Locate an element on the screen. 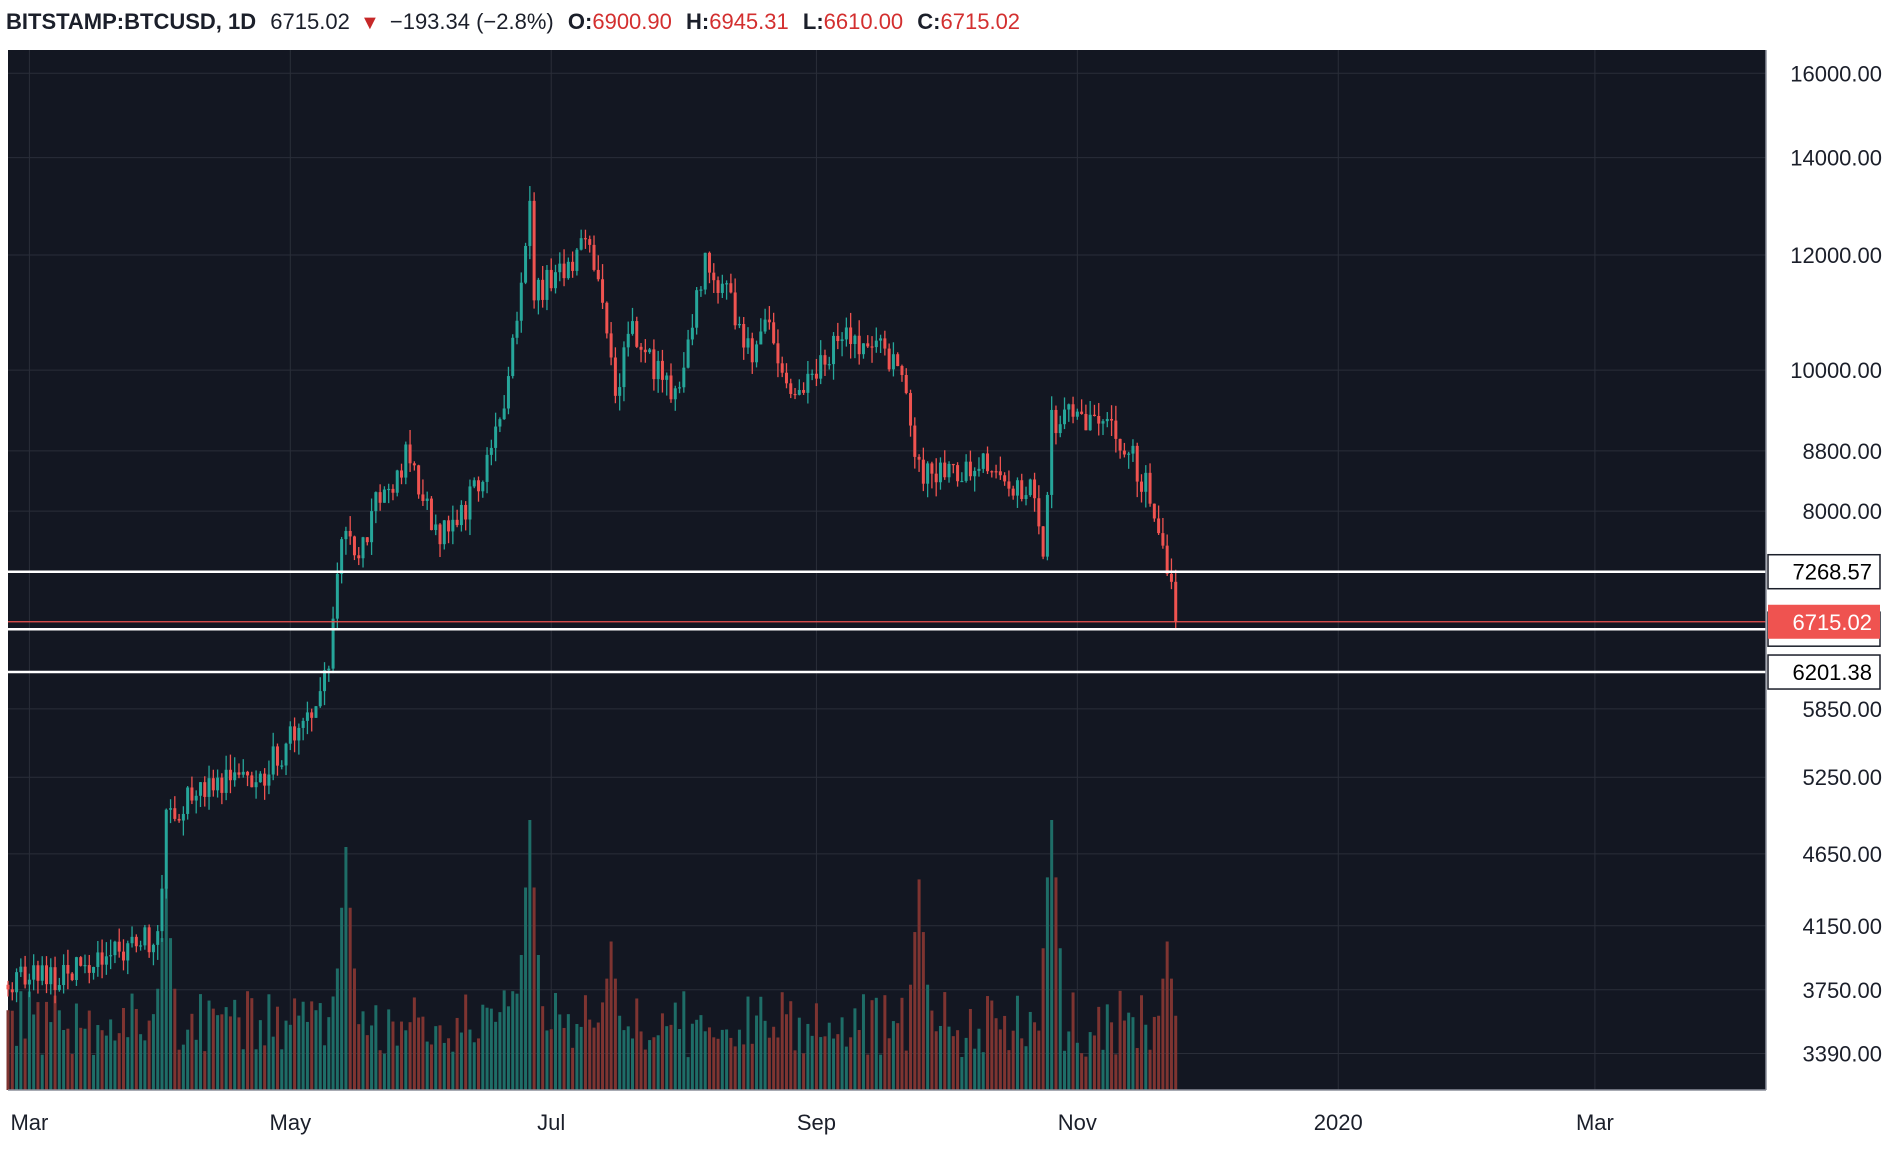 This screenshot has width=1902, height=1152. close-label: C: is located at coordinates (929, 21).